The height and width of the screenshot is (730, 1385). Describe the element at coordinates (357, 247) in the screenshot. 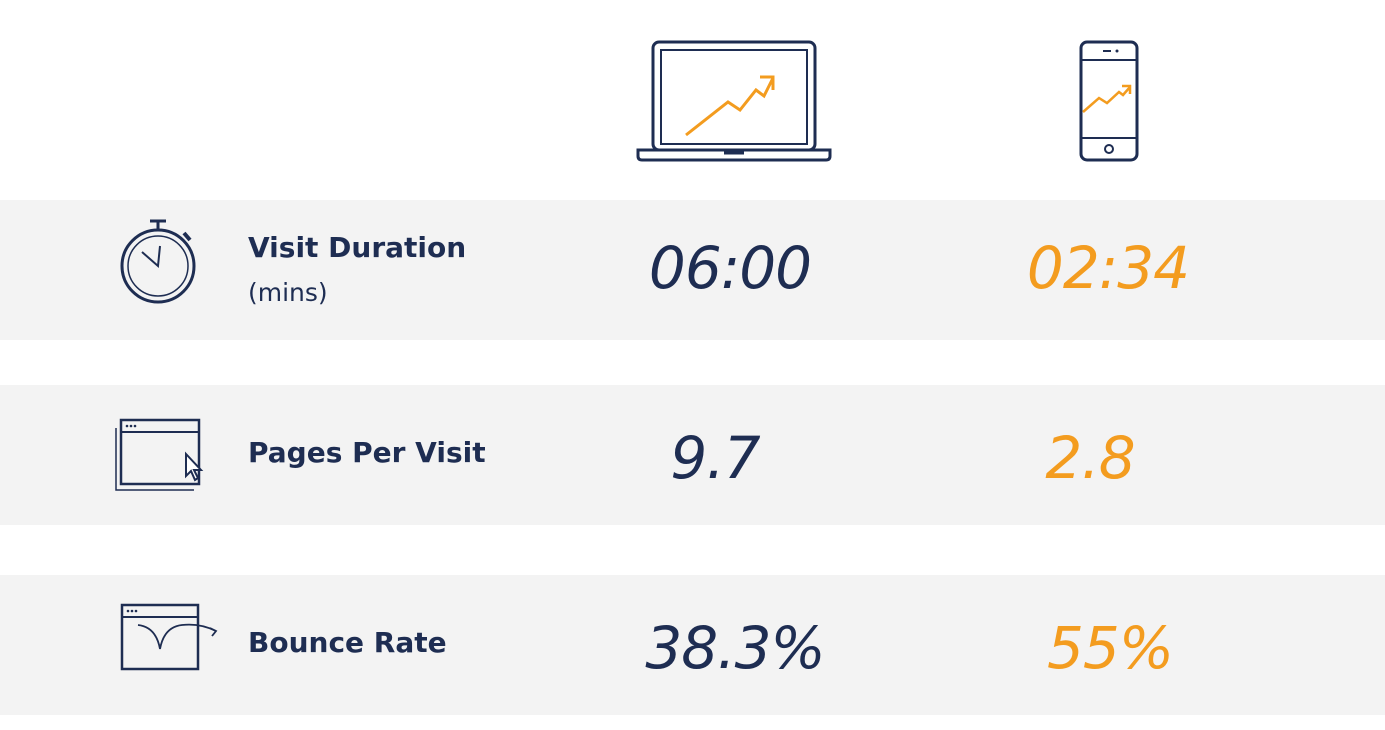

I see `metric-label: Visit Duration` at that location.